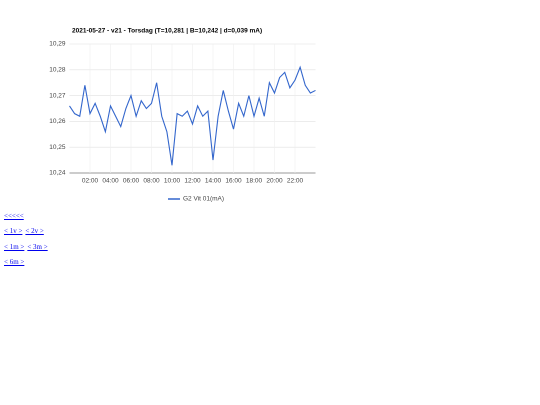 The height and width of the screenshot is (405, 540). Describe the element at coordinates (27, 219) in the screenshot. I see `link-row: <<<<<` at that location.